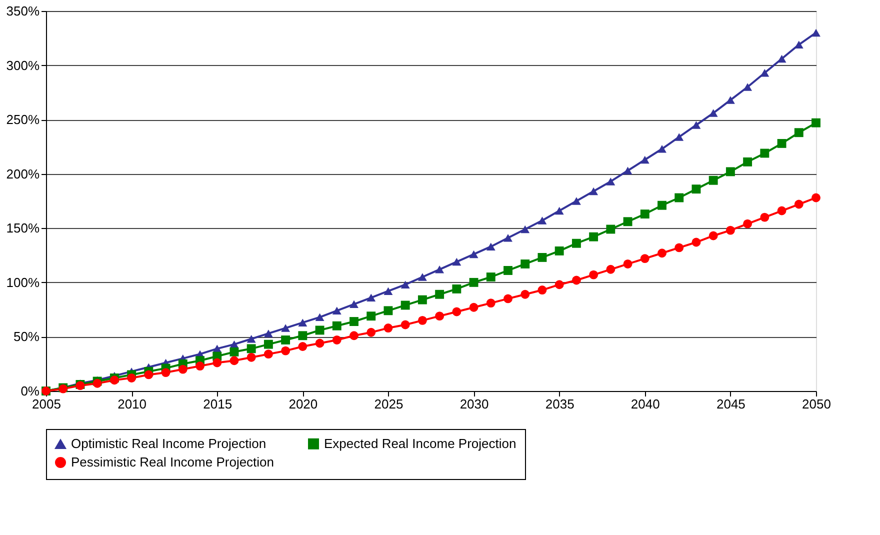  What do you see at coordinates (474, 404) in the screenshot?
I see `x-tick-label: 2030` at bounding box center [474, 404].